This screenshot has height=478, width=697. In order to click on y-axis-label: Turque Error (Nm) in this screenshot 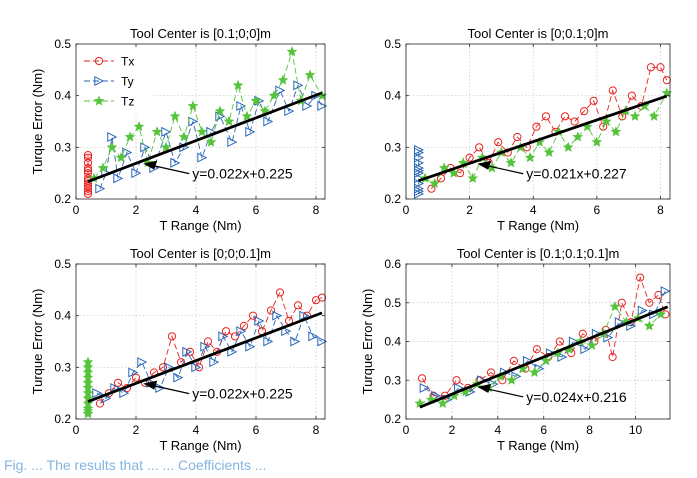, I will do `click(37, 122)`.